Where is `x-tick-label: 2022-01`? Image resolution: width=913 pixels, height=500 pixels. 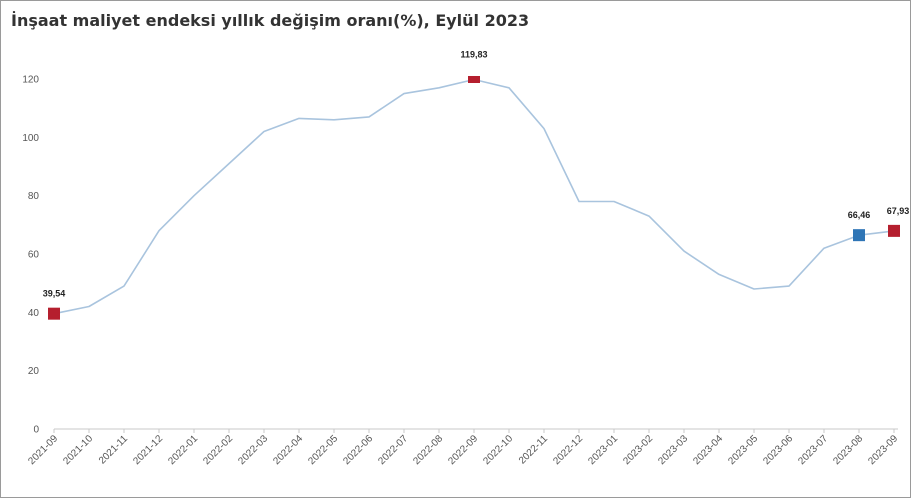
x-tick-label: 2022-01 is located at coordinates (183, 450).